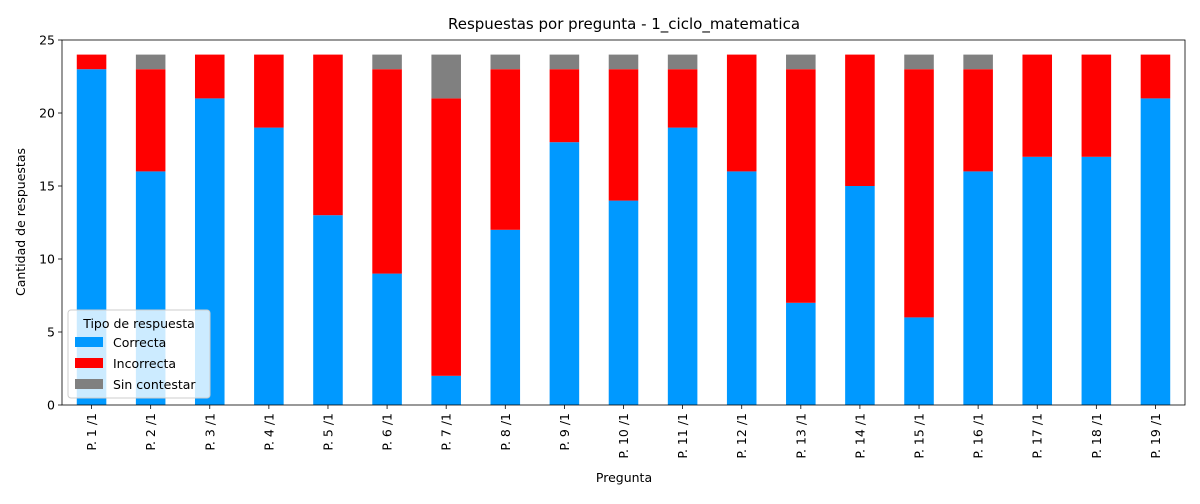  I want to click on y-tick-label-10: 10, so click(47, 259).